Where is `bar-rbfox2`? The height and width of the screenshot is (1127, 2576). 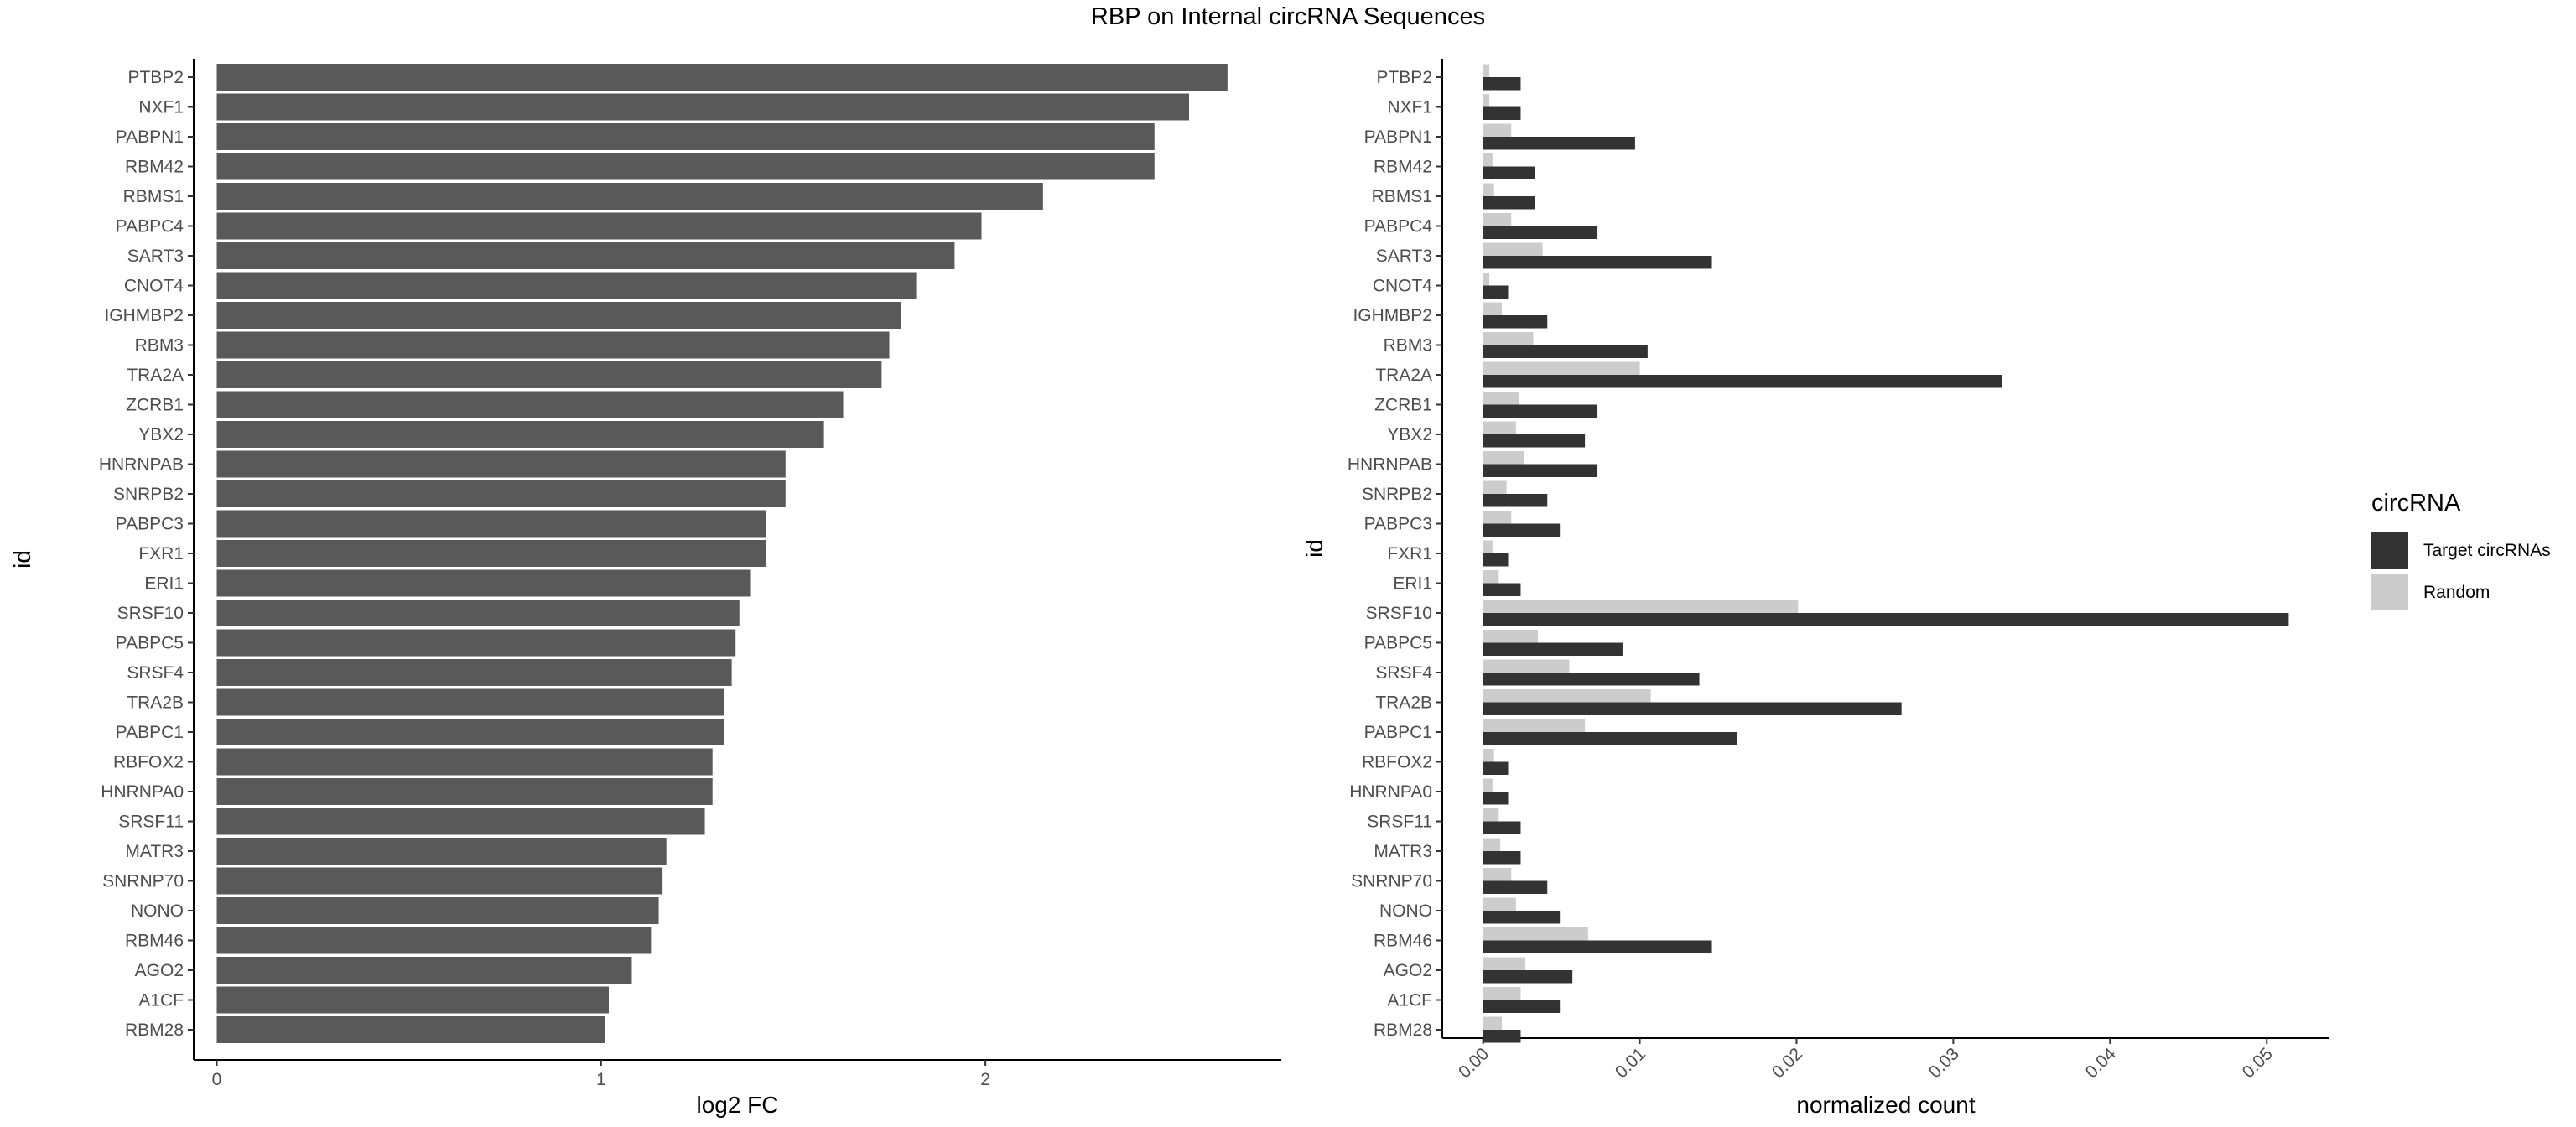
bar-rbfox2 is located at coordinates (465, 762).